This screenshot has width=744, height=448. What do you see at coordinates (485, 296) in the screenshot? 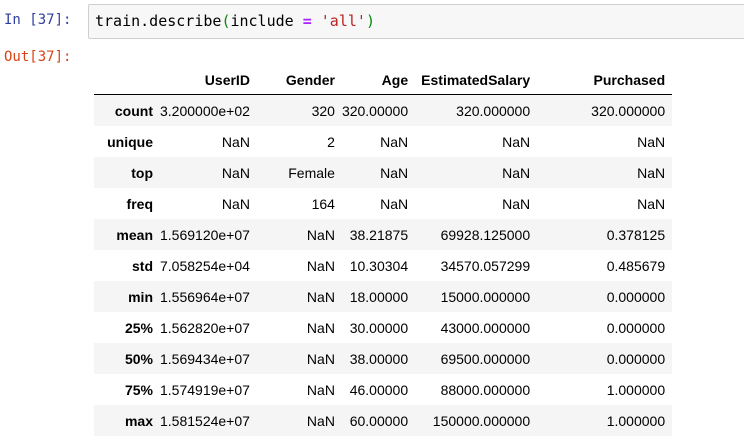
I see `table-cell: 15000.000000` at bounding box center [485, 296].